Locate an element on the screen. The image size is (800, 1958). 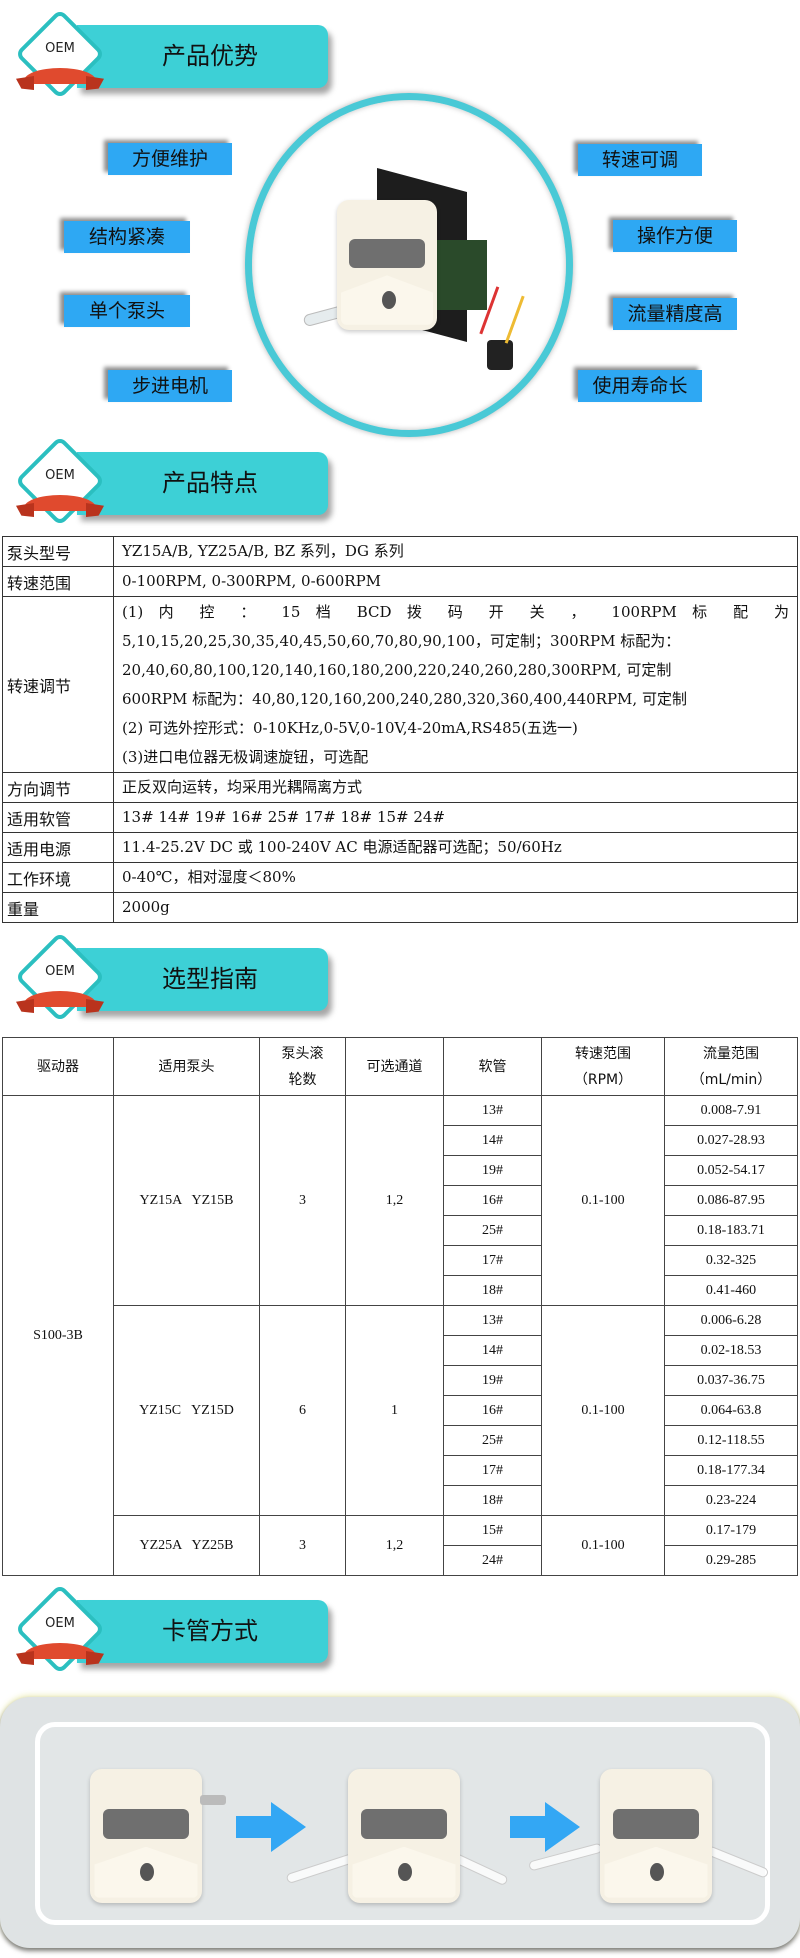
column-header-line: 适用泵头 is located at coordinates (186, 1066).